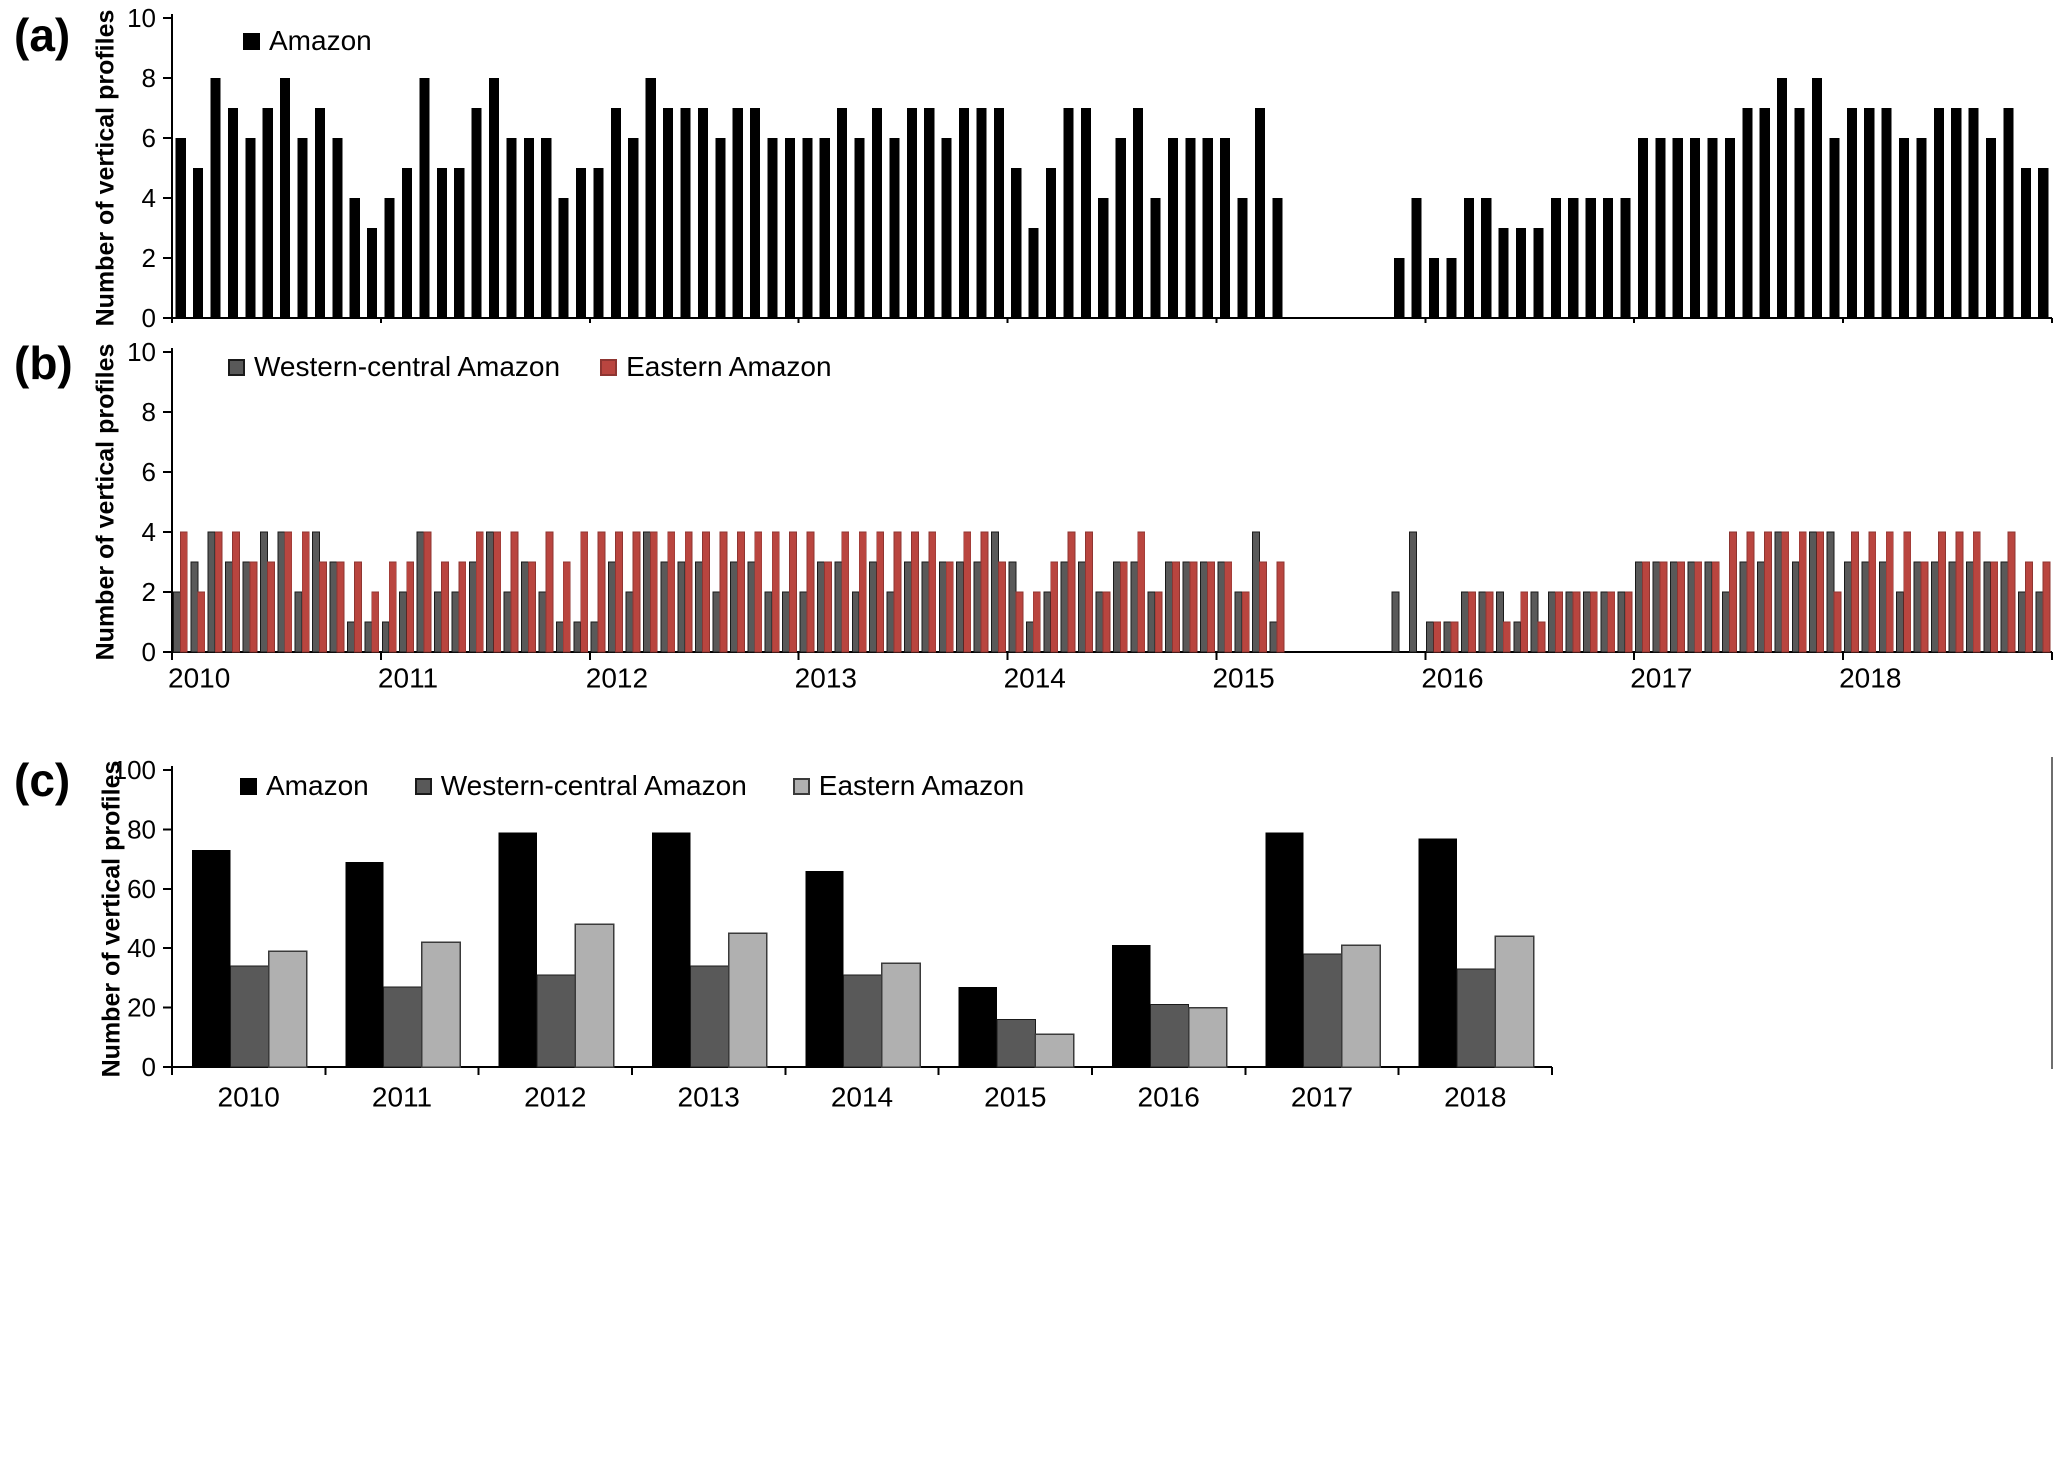 The height and width of the screenshot is (1472, 2067). What do you see at coordinates (394, 367) in the screenshot?
I see `legend-item-western-central-amazon: Western-central Amazon` at bounding box center [394, 367].